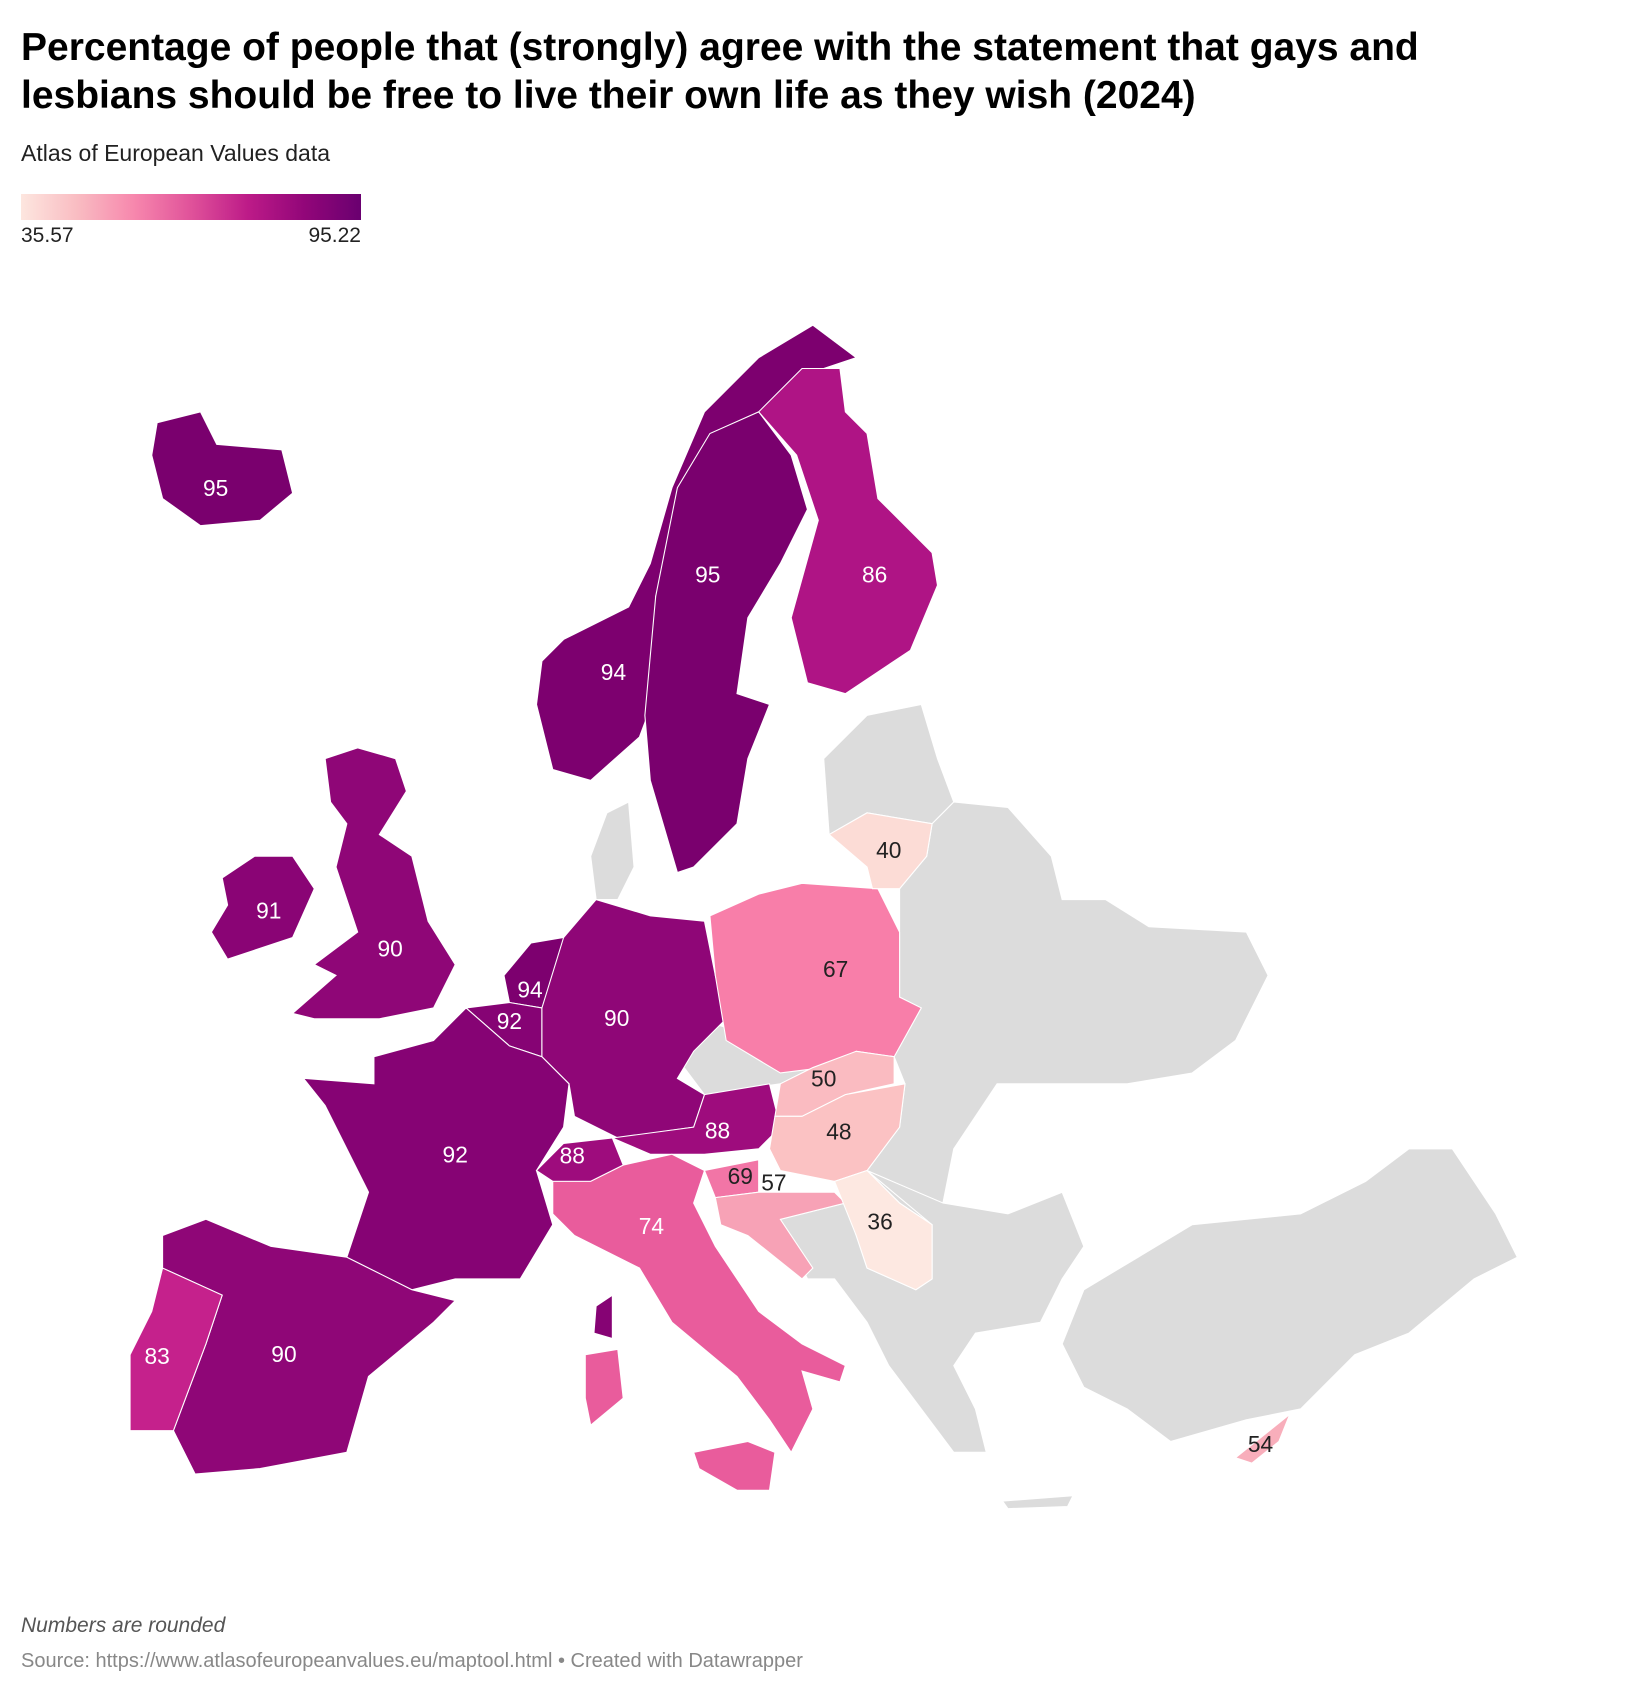 This screenshot has height=1694, width=1642. I want to click on country-poland, so click(816, 978).